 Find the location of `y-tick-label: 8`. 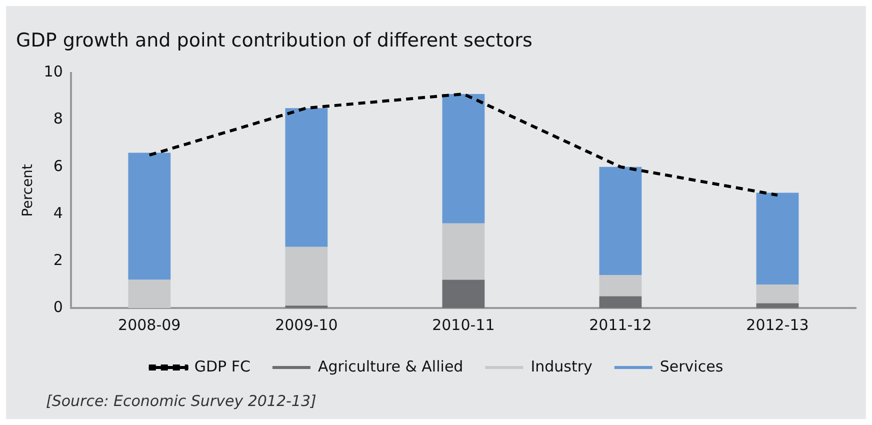

y-tick-label: 8 is located at coordinates (58, 119).